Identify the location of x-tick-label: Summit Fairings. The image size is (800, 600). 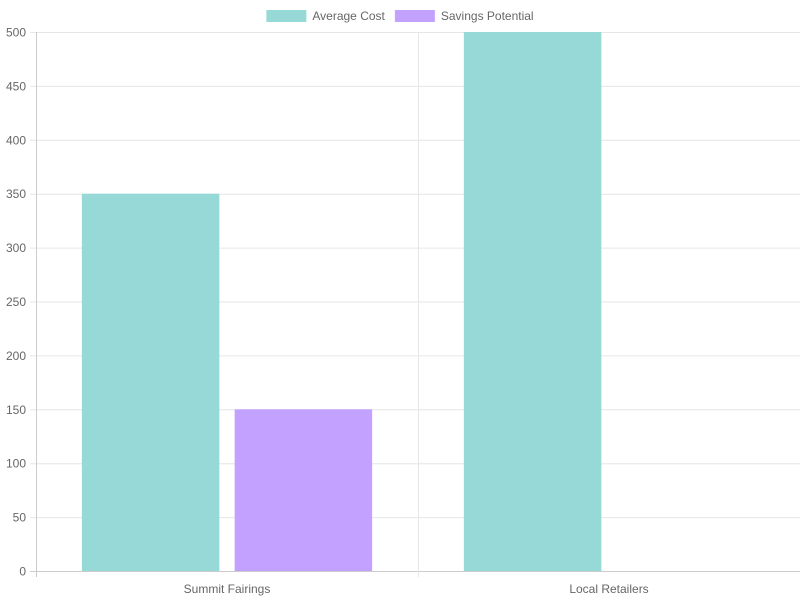
(227, 589).